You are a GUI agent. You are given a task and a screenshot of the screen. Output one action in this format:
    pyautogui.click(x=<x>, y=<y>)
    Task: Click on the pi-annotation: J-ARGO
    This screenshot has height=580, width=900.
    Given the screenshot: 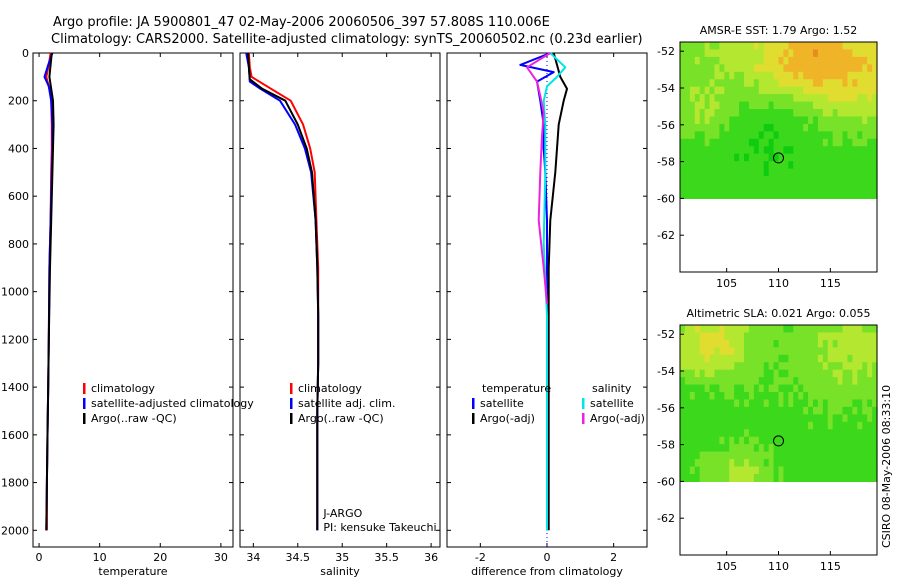 What is the action you would take?
    pyautogui.click(x=342, y=513)
    